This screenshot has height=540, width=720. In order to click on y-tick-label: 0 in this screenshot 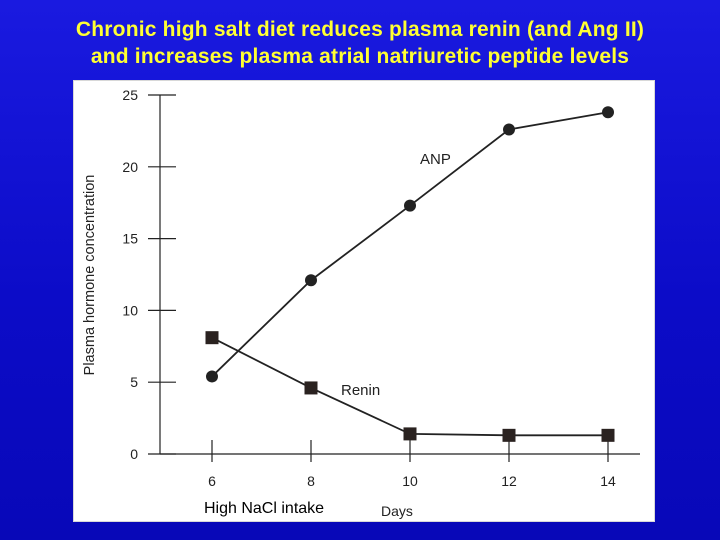, I will do `click(134, 454)`.